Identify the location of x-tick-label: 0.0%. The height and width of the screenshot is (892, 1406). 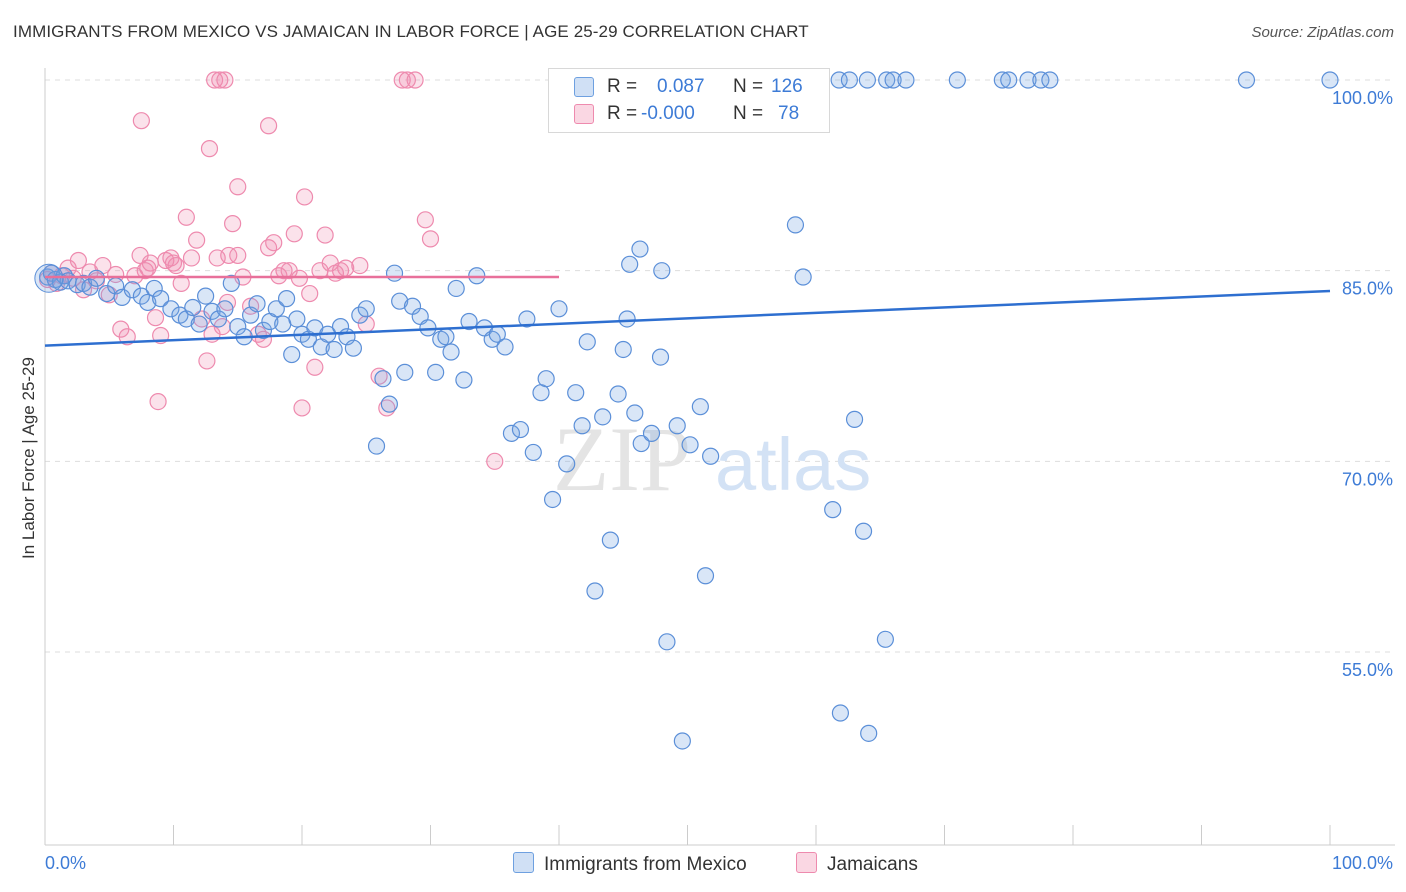
(65, 863).